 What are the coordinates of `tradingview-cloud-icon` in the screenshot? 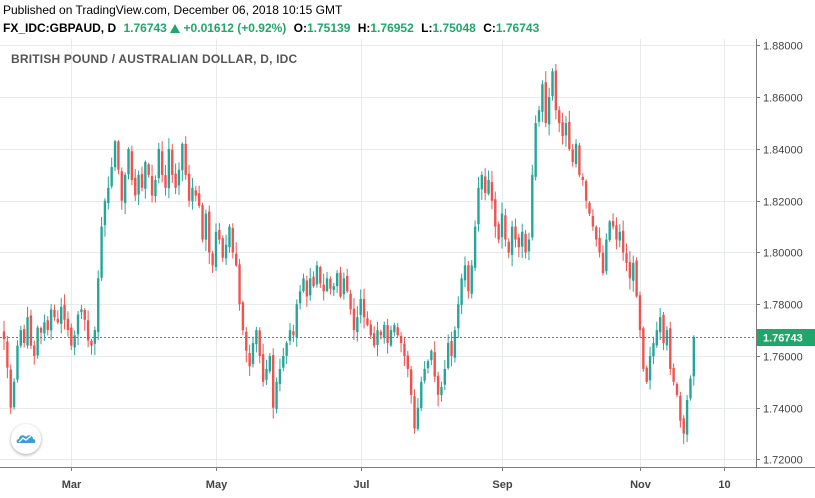 It's located at (26, 439).